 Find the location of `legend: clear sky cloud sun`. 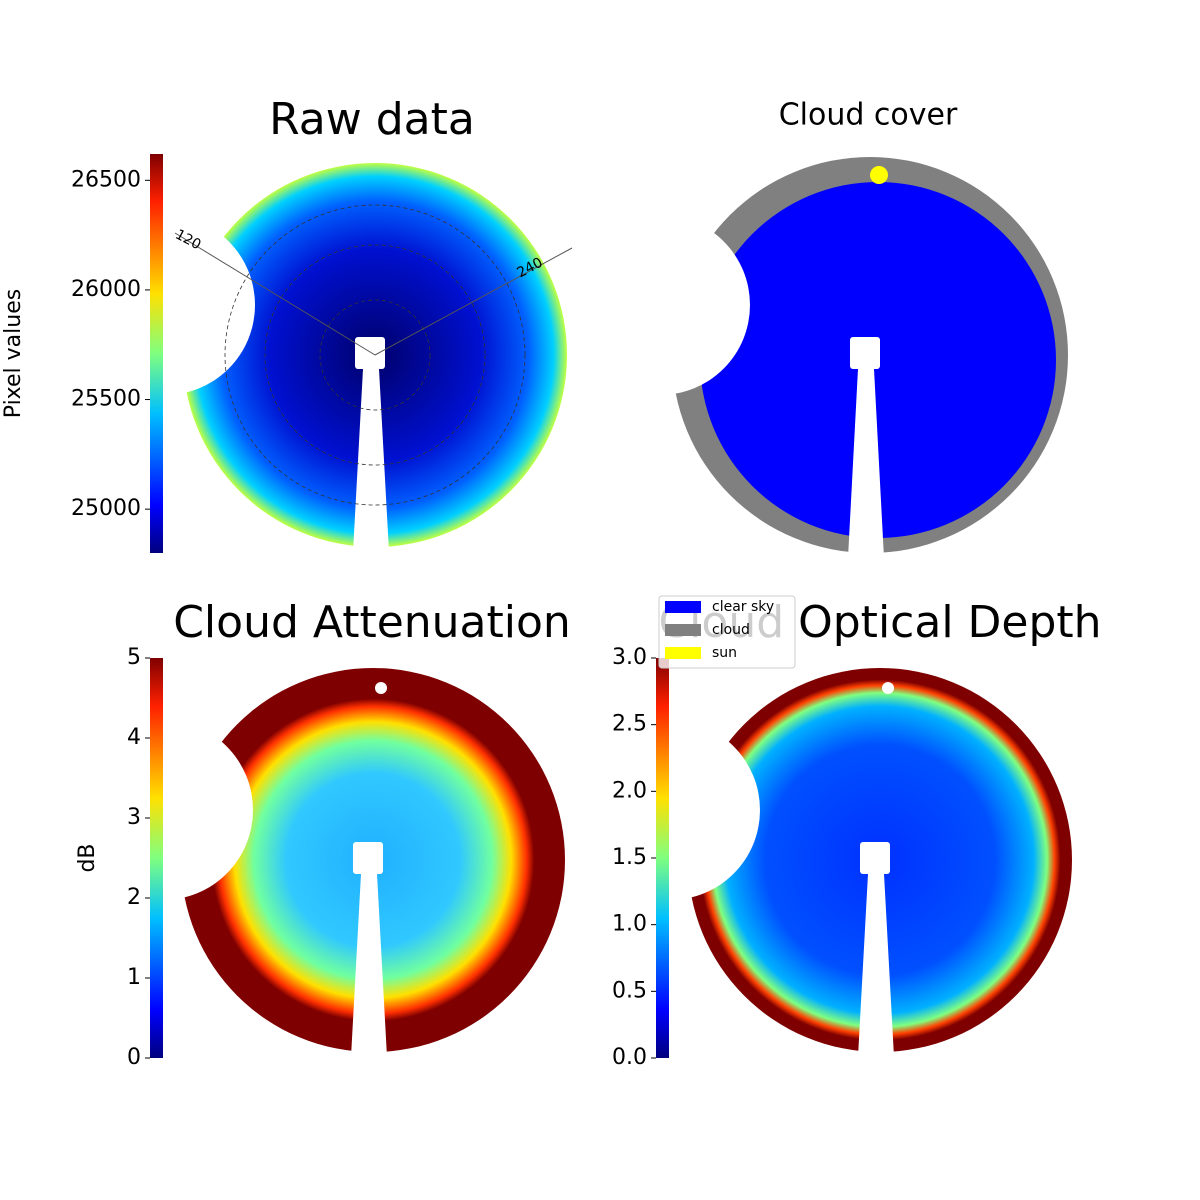

legend: clear sky cloud sun is located at coordinates (727, 632).